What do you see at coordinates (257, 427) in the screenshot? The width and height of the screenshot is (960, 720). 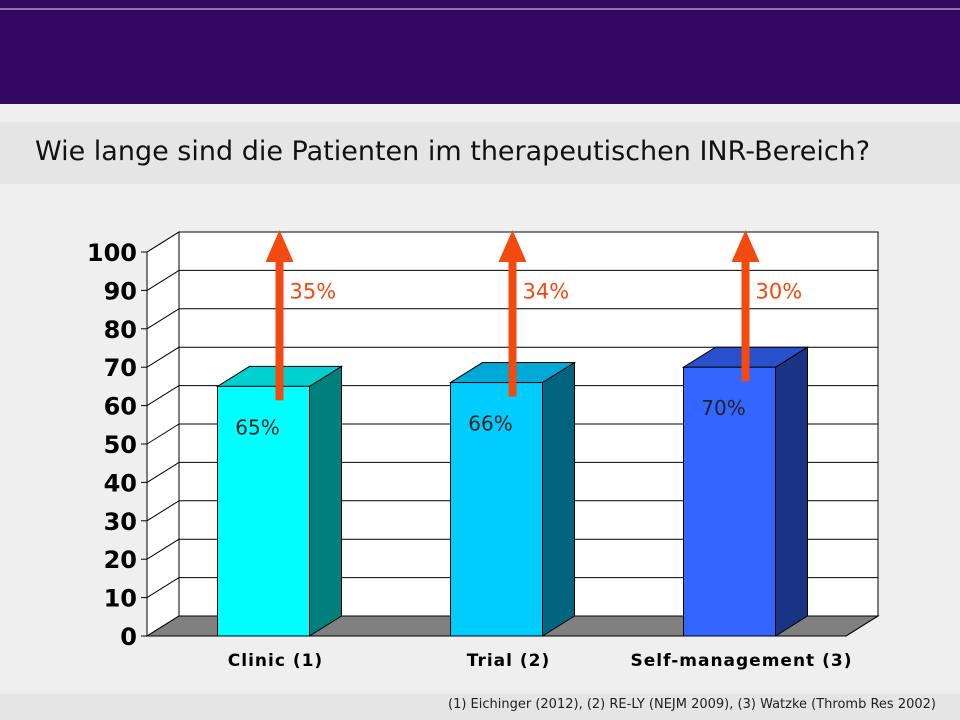 I see `bar-value-label: 65%` at bounding box center [257, 427].